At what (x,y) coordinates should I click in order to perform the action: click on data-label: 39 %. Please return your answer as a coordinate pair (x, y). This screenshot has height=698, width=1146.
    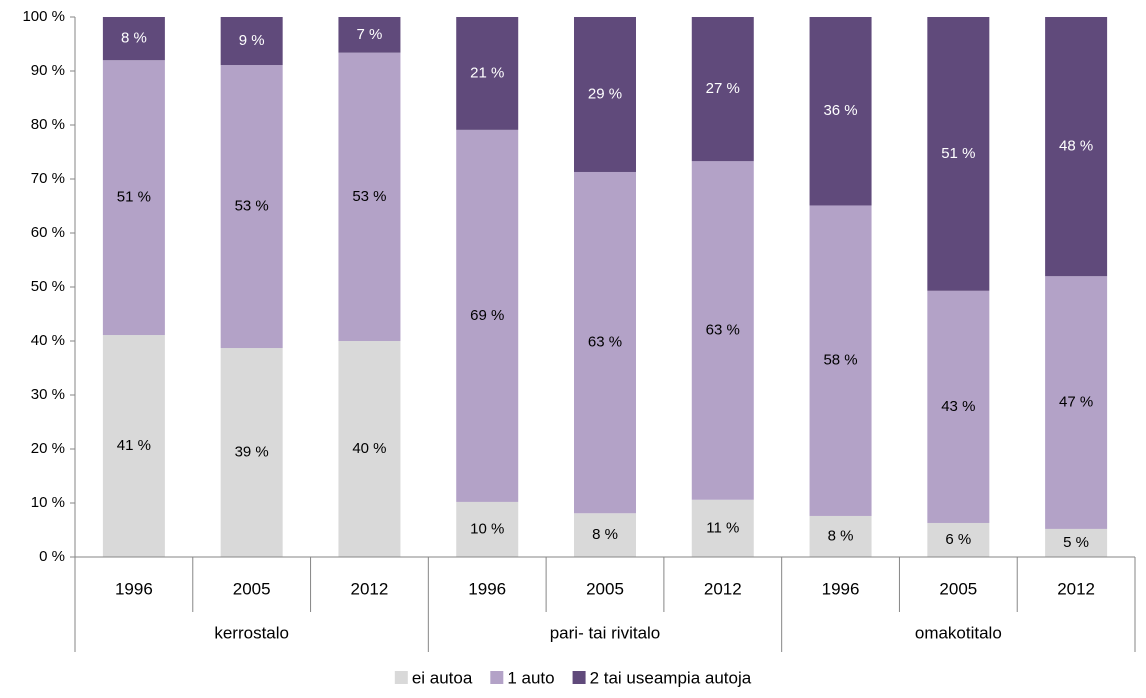
    Looking at the image, I should click on (252, 451).